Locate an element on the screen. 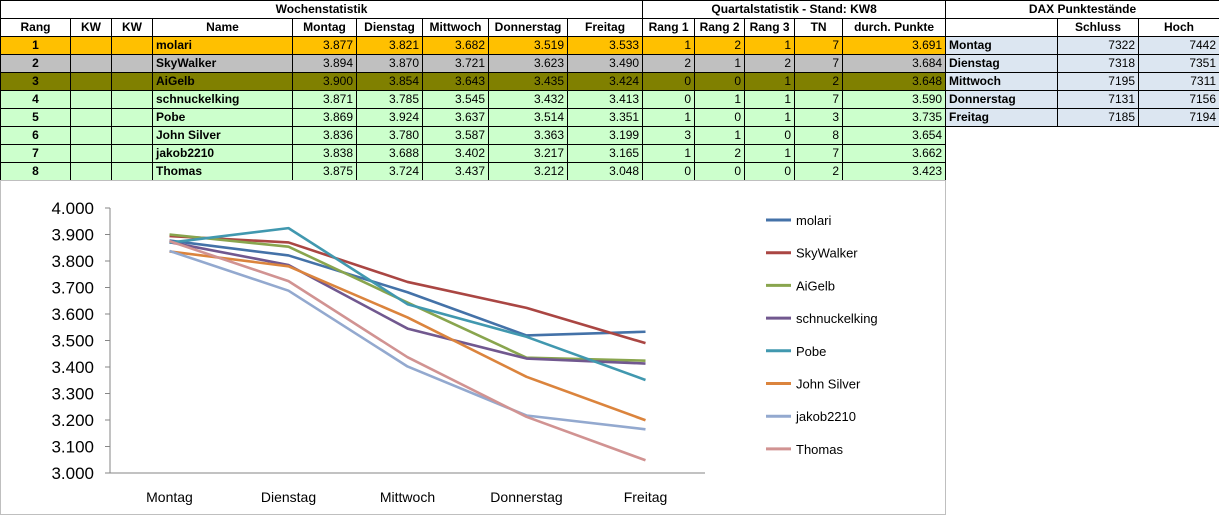 The image size is (1219, 515). header-tn: TN is located at coordinates (819, 27).